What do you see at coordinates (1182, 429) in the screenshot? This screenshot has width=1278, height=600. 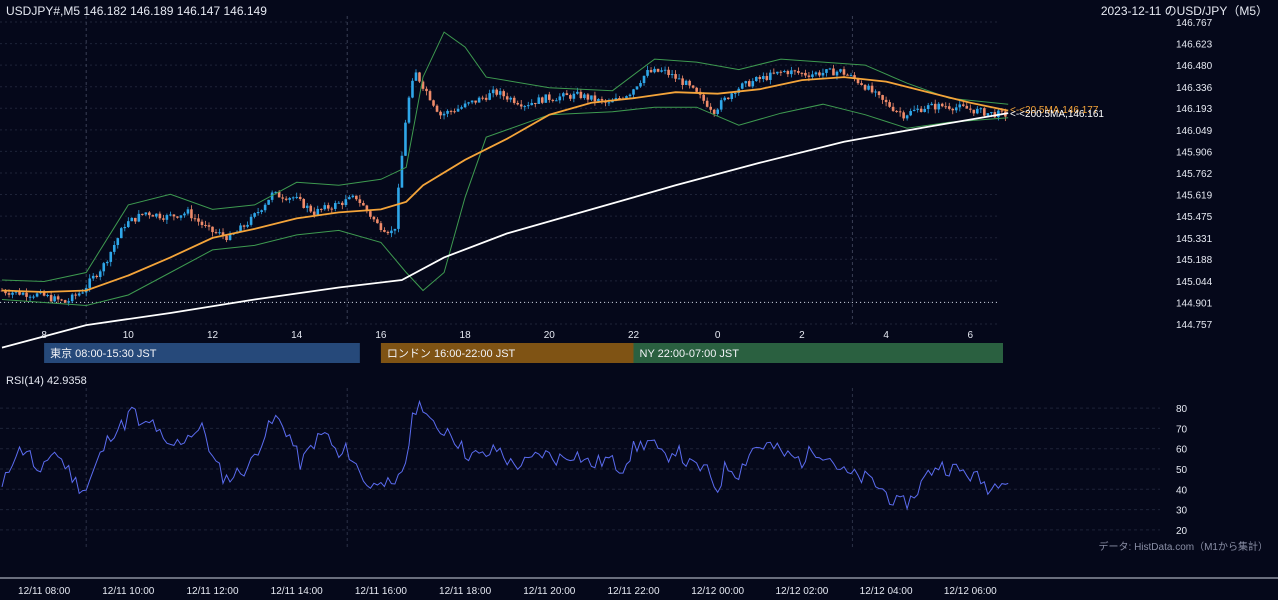 I see `rsi-tick-label: 70` at bounding box center [1182, 429].